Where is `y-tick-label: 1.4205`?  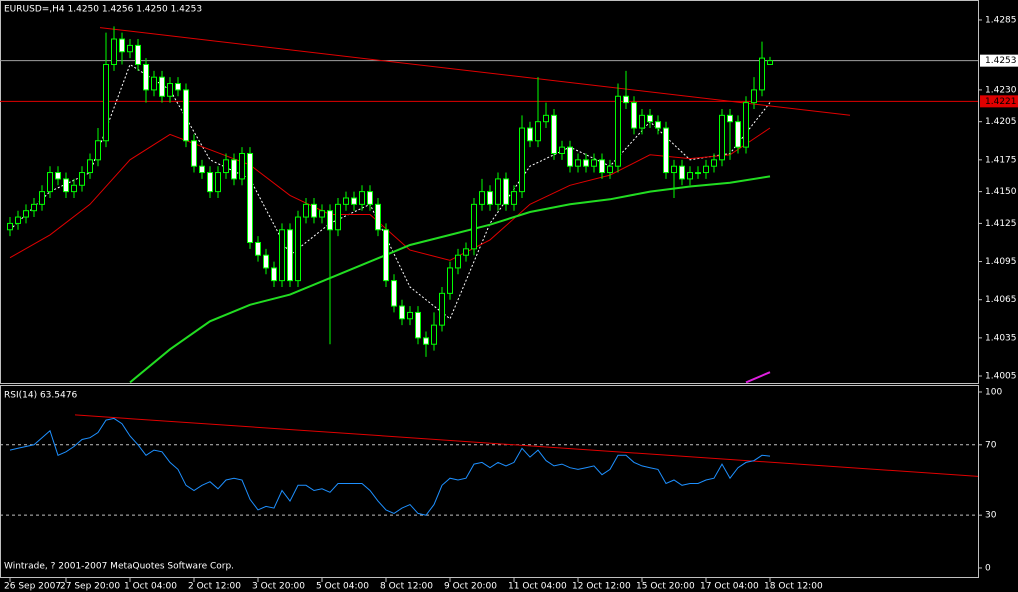 y-tick-label: 1.4205 is located at coordinates (1001, 122).